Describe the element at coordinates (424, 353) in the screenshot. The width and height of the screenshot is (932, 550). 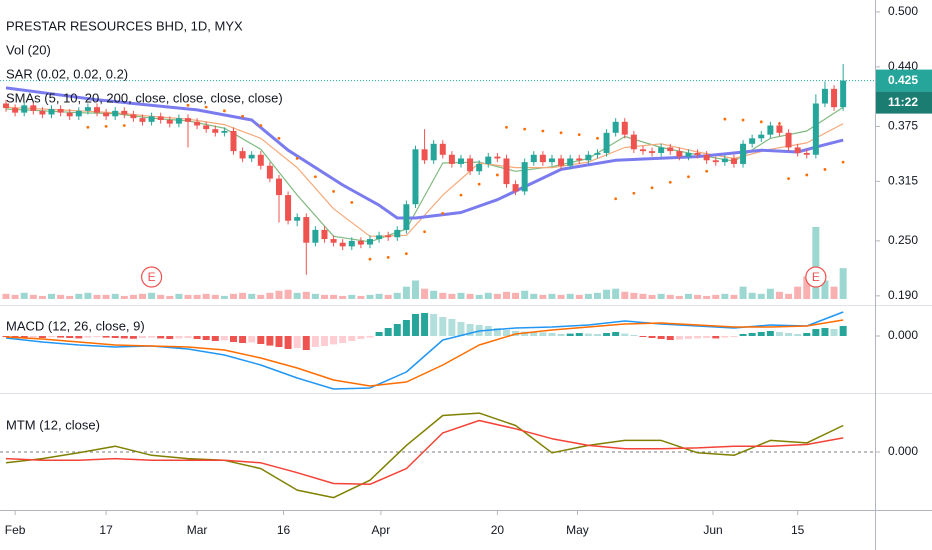
I see `macd-line` at that location.